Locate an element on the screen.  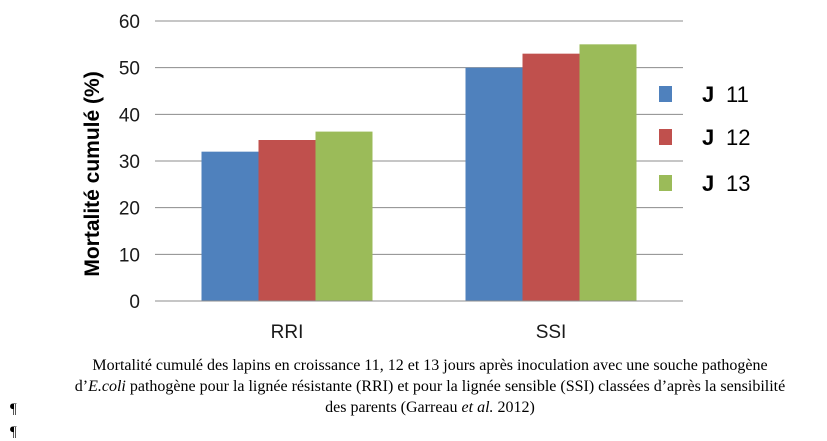
y-axis-title: Mortalité cumulé (%) is located at coordinates (92, 173).